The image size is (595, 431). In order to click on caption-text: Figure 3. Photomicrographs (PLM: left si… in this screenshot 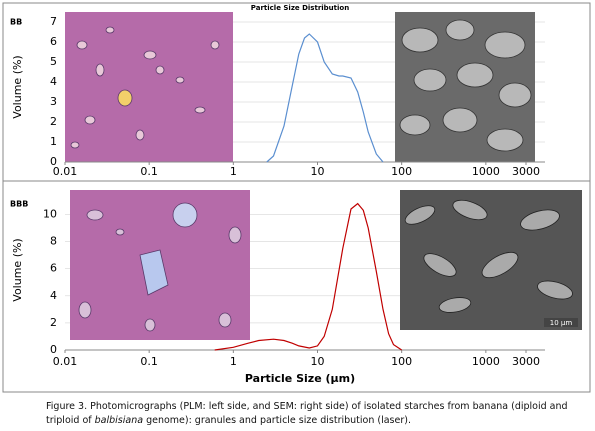, I will do `click(307, 413)`.